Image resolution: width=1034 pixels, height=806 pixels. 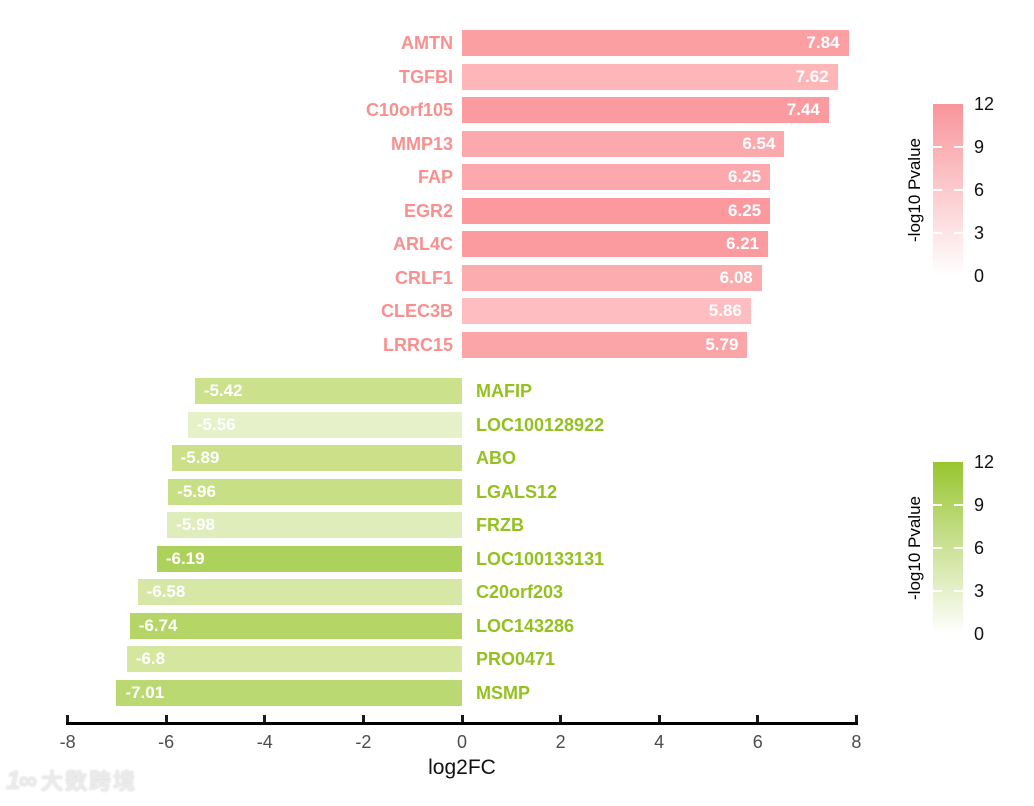 What do you see at coordinates (289, 692) in the screenshot?
I see `bar: -7.01` at bounding box center [289, 692].